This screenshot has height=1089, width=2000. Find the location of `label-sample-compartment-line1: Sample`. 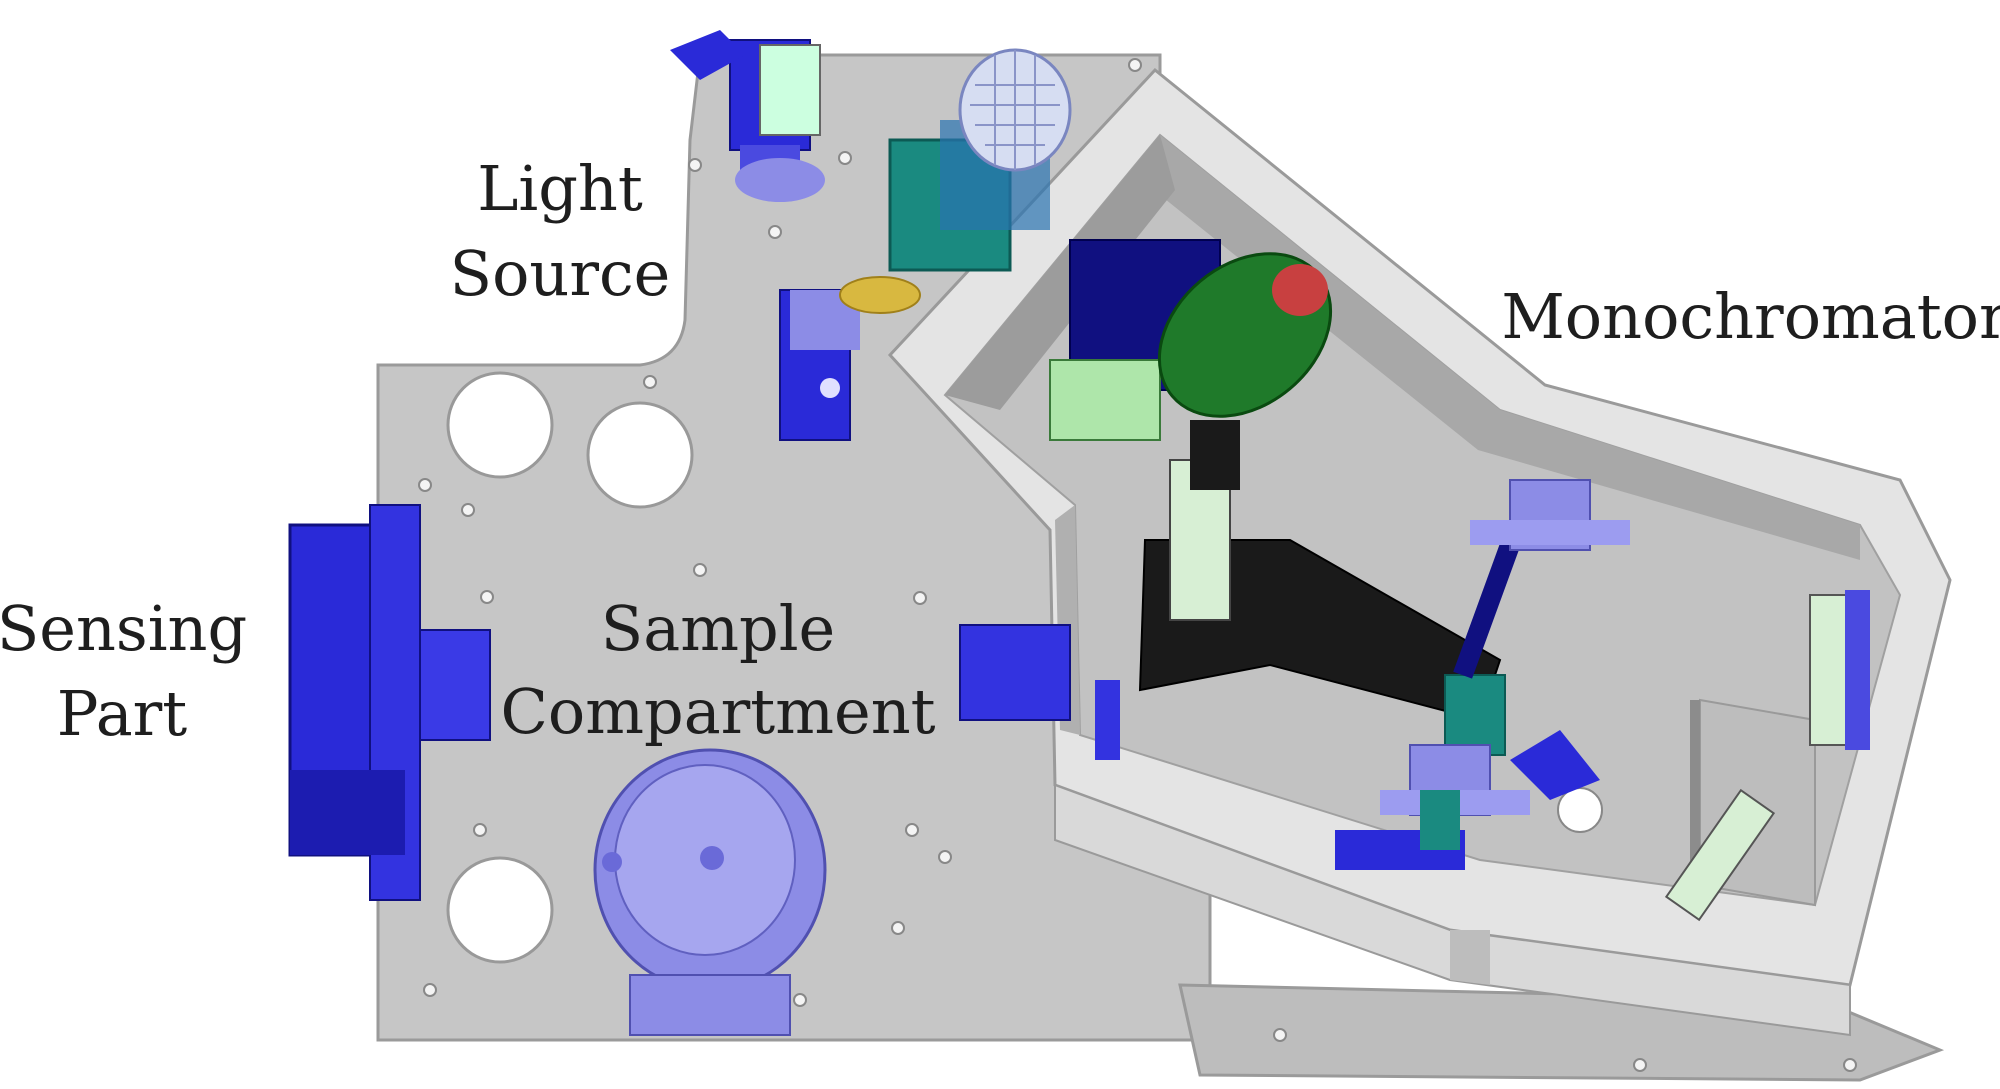

label-sample-compartment-line1: Sample is located at coordinates (718, 628).